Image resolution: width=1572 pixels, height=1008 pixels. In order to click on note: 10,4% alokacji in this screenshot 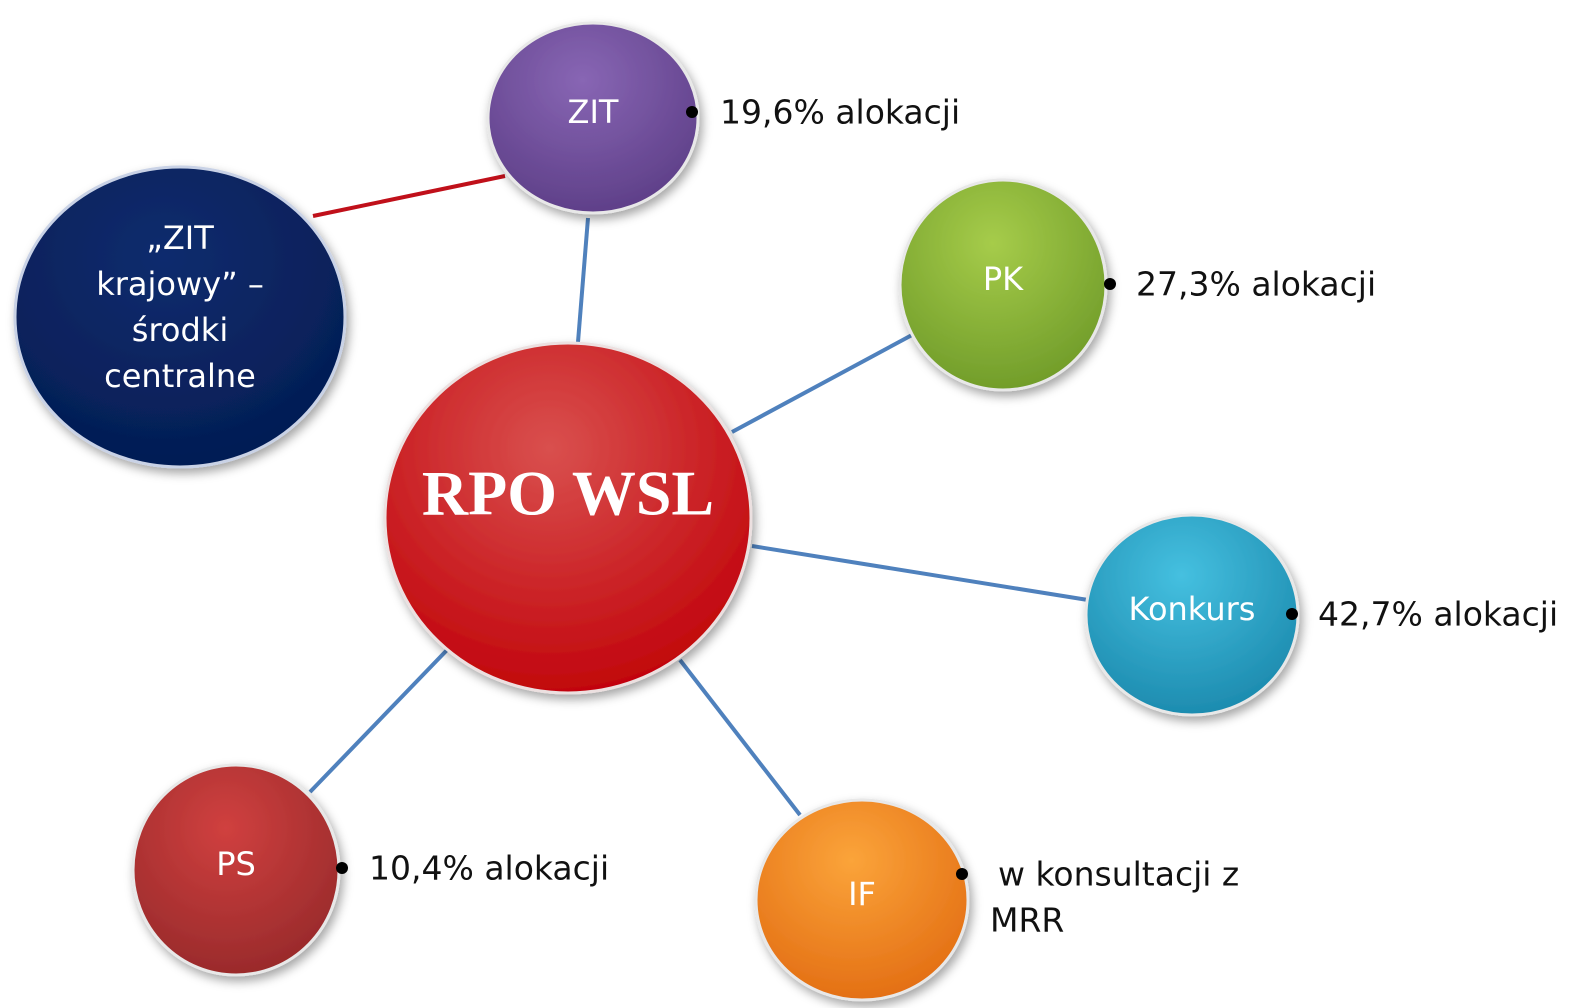, I will do `click(489, 868)`.